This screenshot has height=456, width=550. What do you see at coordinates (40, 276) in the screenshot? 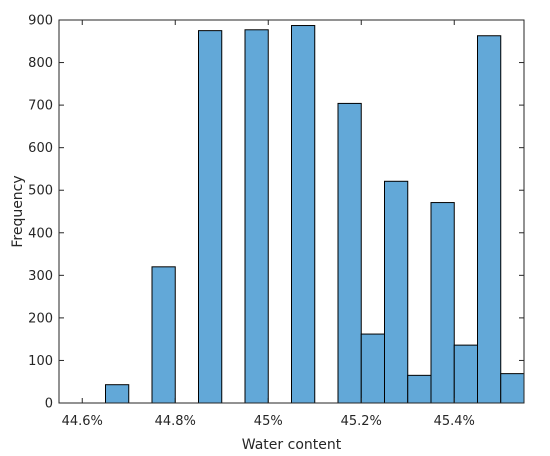
I see `y-tick-label-3: 300` at bounding box center [40, 276].